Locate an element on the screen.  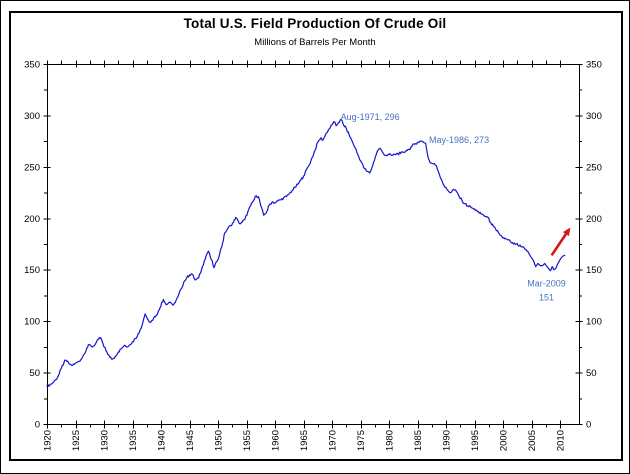
x-tick-label: 1935 is located at coordinates (133, 440).